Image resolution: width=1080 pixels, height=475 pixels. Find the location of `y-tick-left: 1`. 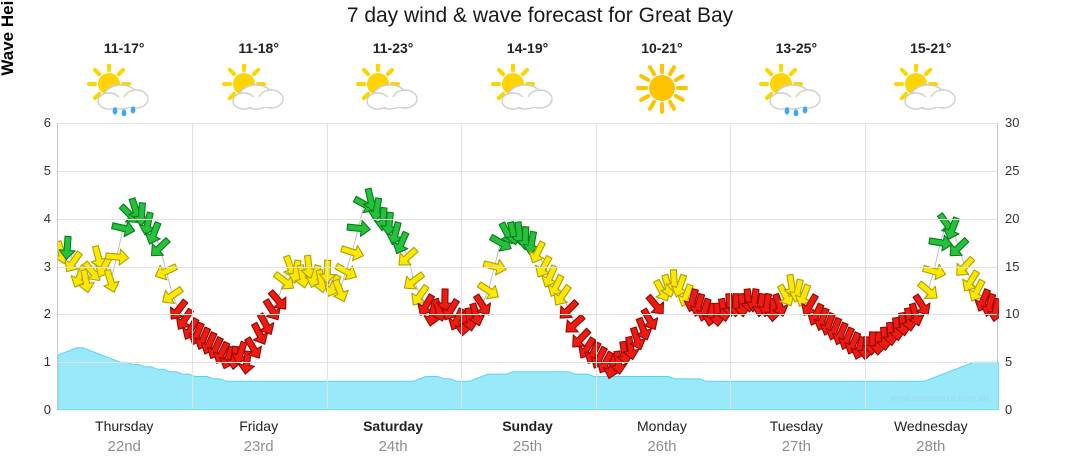

y-tick-left: 1 is located at coordinates (47, 362).